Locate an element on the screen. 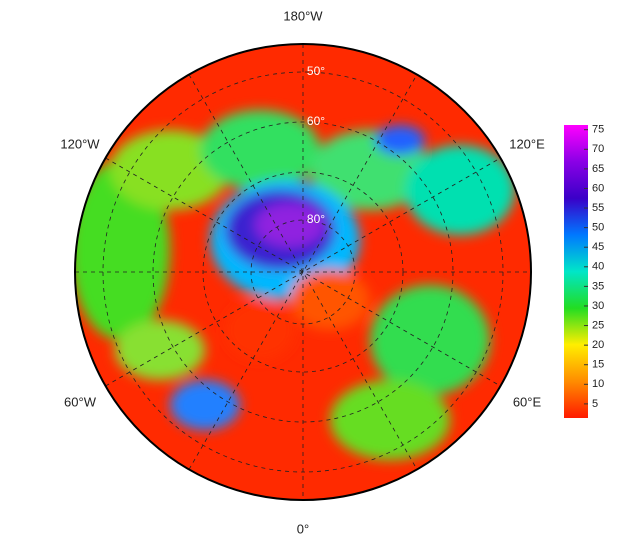  colorbar-tick-label: 35 is located at coordinates (598, 286).